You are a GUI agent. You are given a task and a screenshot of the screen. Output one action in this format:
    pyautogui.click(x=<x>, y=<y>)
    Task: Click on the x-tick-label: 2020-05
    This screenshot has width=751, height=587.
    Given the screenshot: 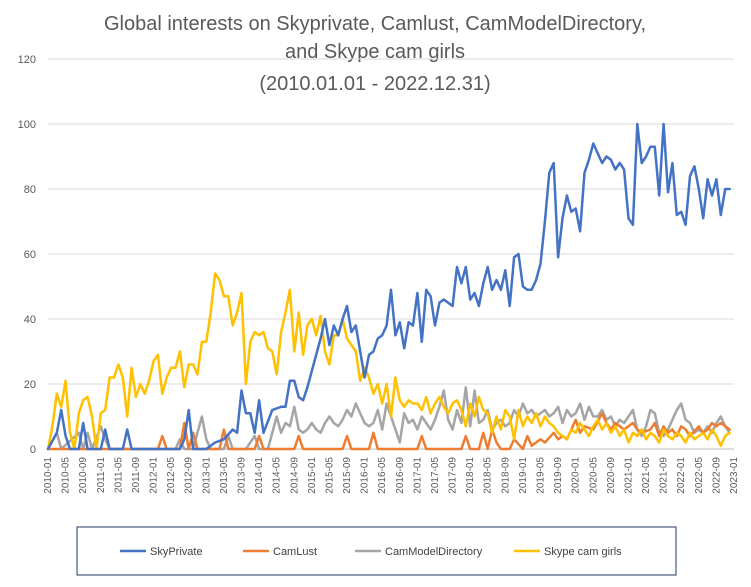 What is the action you would take?
    pyautogui.click(x=593, y=475)
    